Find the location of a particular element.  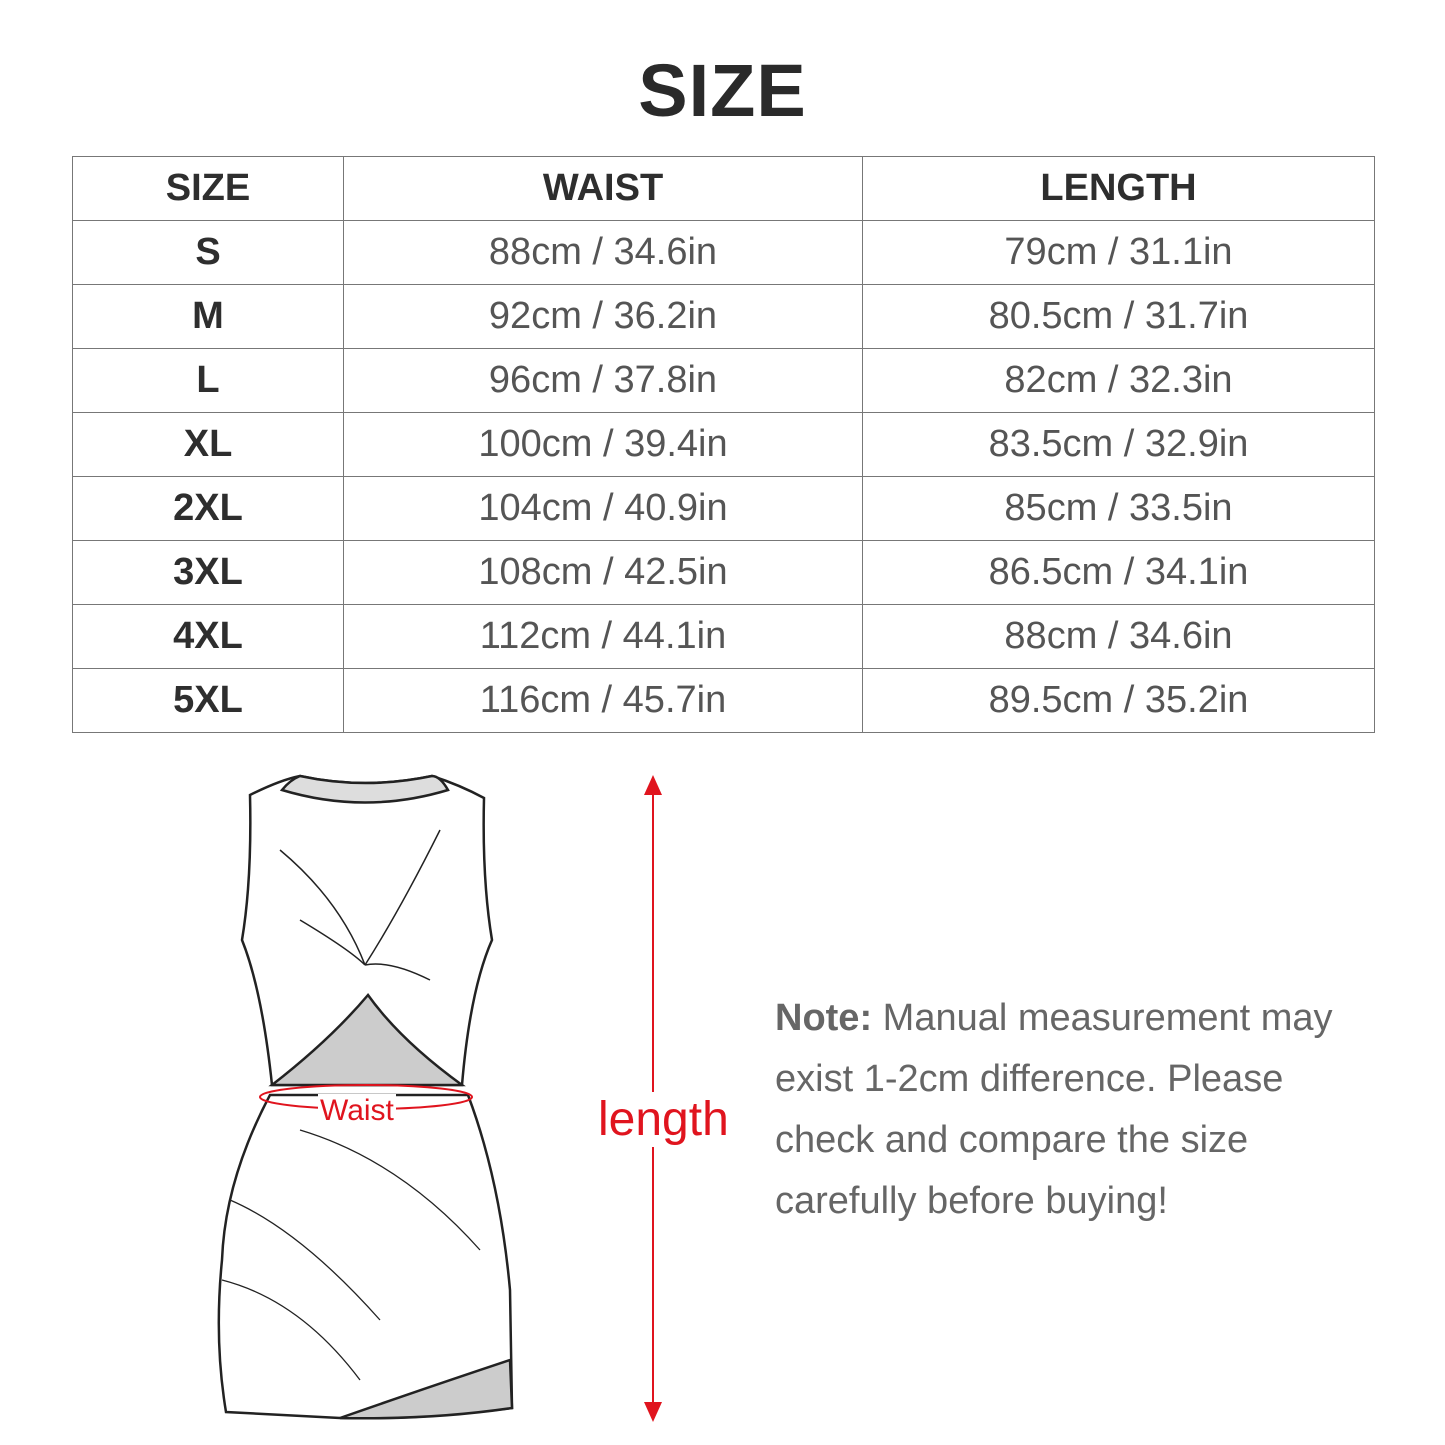

table-row: 2XL 104cm / 40.9in 85cm / 33.5in is located at coordinates (723, 508).